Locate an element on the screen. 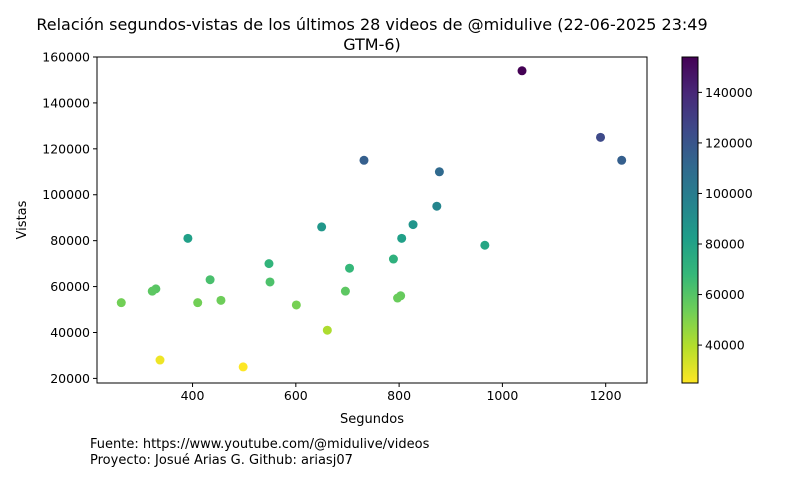 This screenshot has height=500, width=800. colorbar-tick-label: 120000 is located at coordinates (729, 142).